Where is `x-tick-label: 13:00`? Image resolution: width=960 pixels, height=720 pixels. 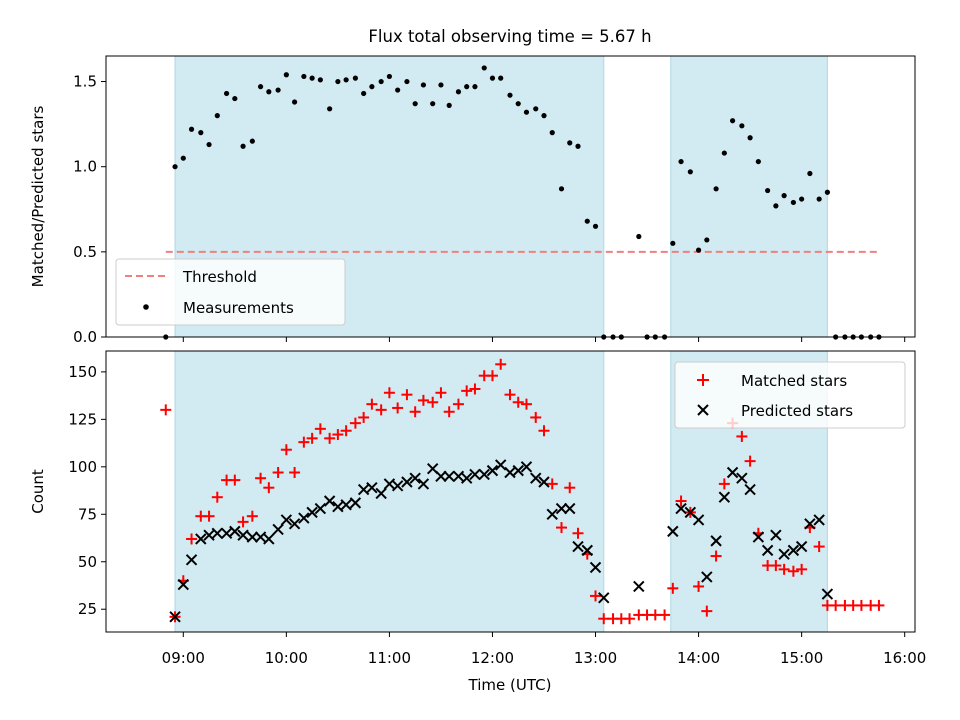
x-tick-label: 13:00 is located at coordinates (595, 658).